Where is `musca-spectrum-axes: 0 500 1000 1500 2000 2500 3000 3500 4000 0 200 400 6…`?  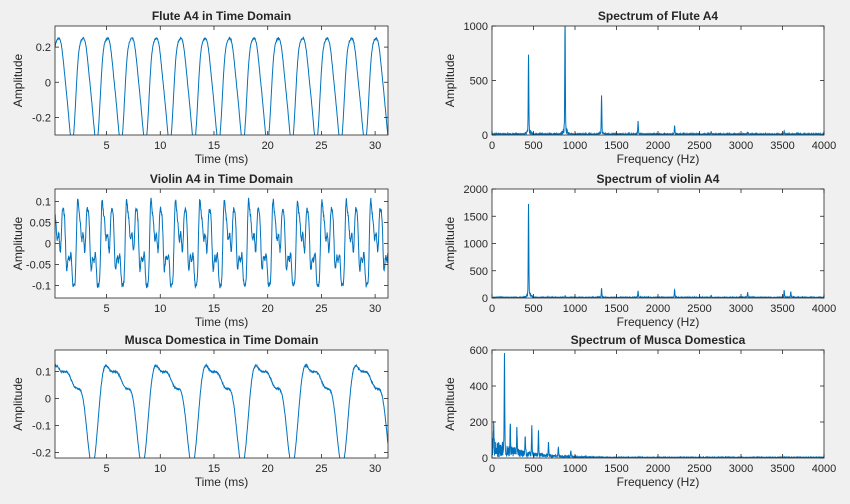
musca-spectrum-axes: 0 500 1000 1500 2000 2500 3000 3500 4000 0 200 400 6… is located at coordinates (639, 411).